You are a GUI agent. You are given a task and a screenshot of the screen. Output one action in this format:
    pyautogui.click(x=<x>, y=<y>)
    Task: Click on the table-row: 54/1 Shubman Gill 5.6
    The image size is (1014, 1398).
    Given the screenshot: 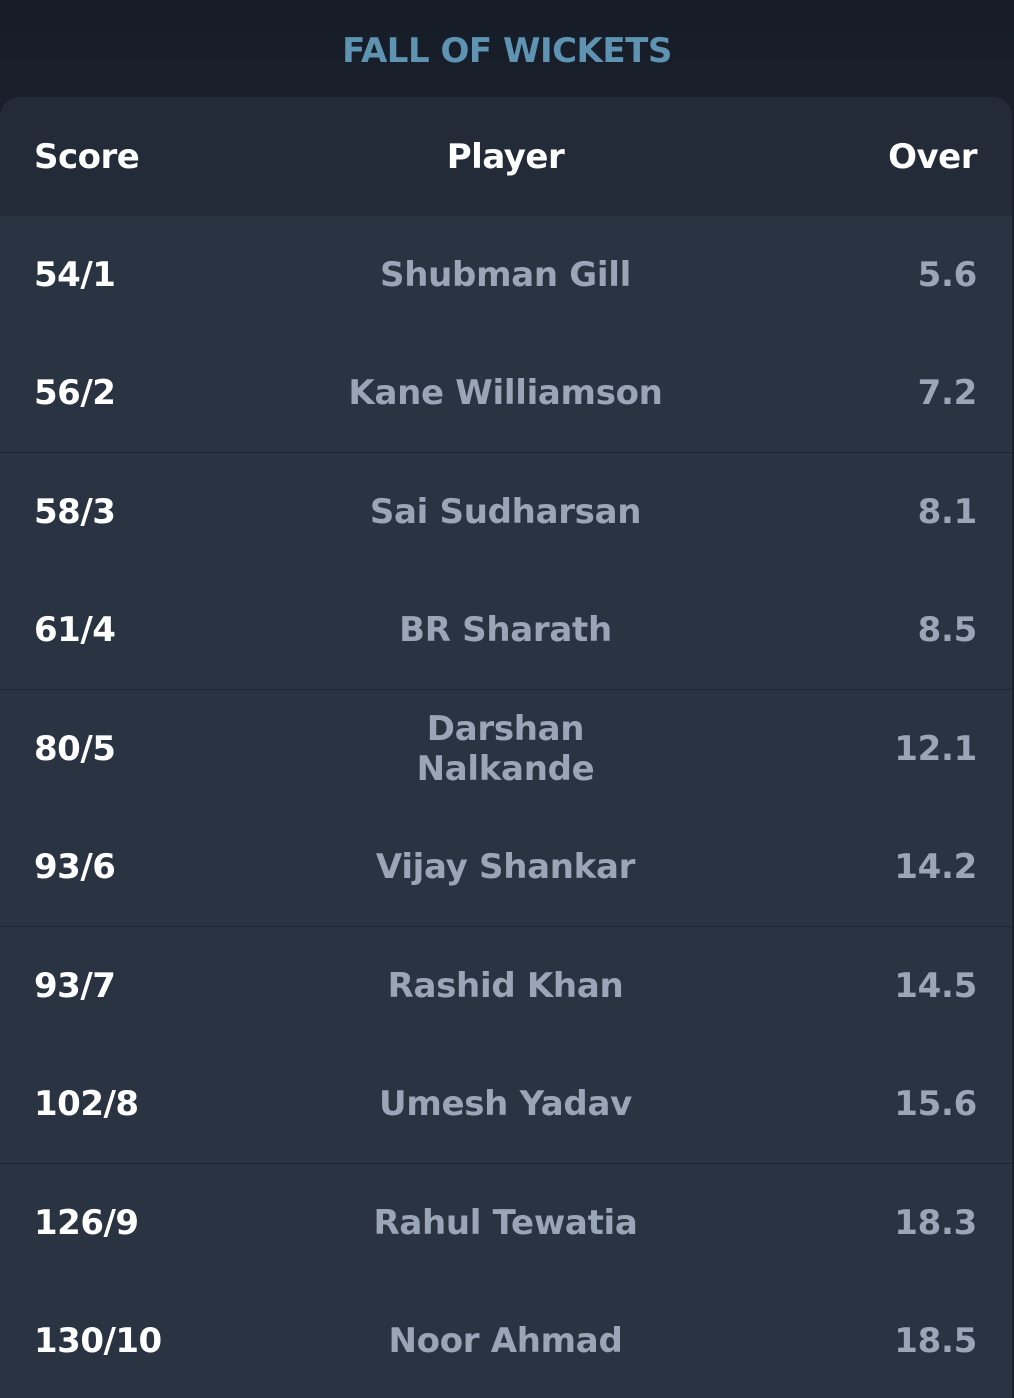 What is the action you would take?
    pyautogui.click(x=506, y=275)
    